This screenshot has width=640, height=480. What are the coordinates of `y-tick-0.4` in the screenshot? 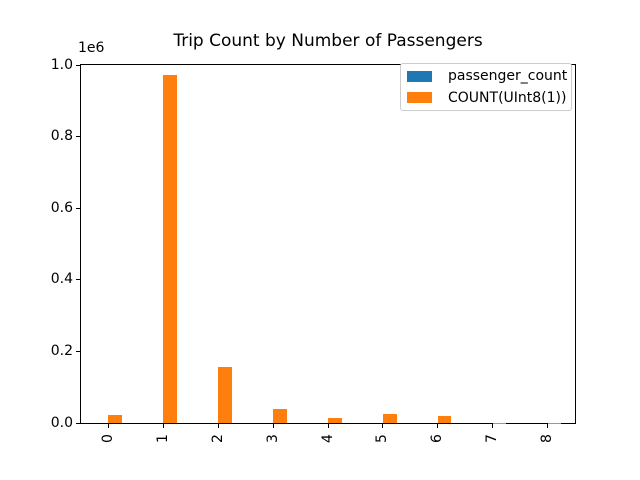 It's located at (78, 280).